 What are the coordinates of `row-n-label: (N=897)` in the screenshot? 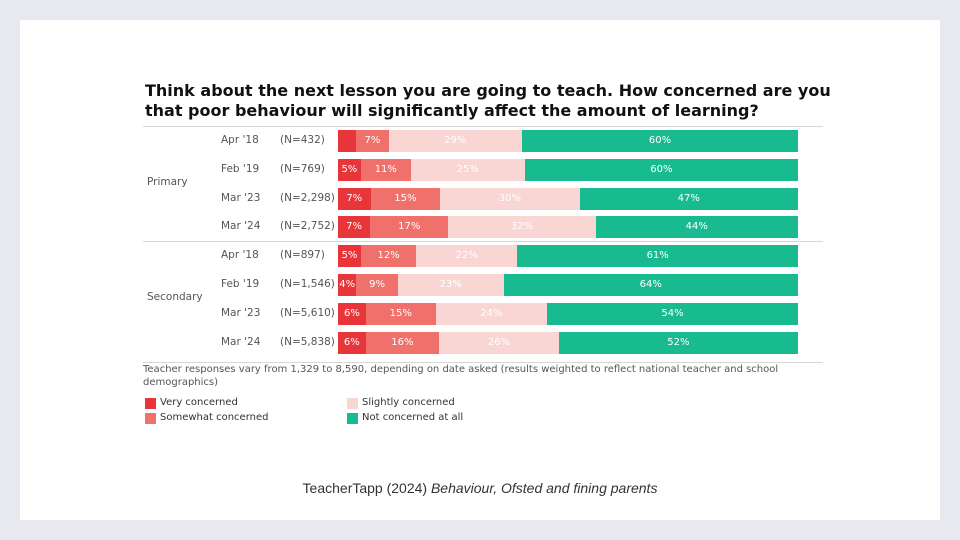 It's located at (302, 255).